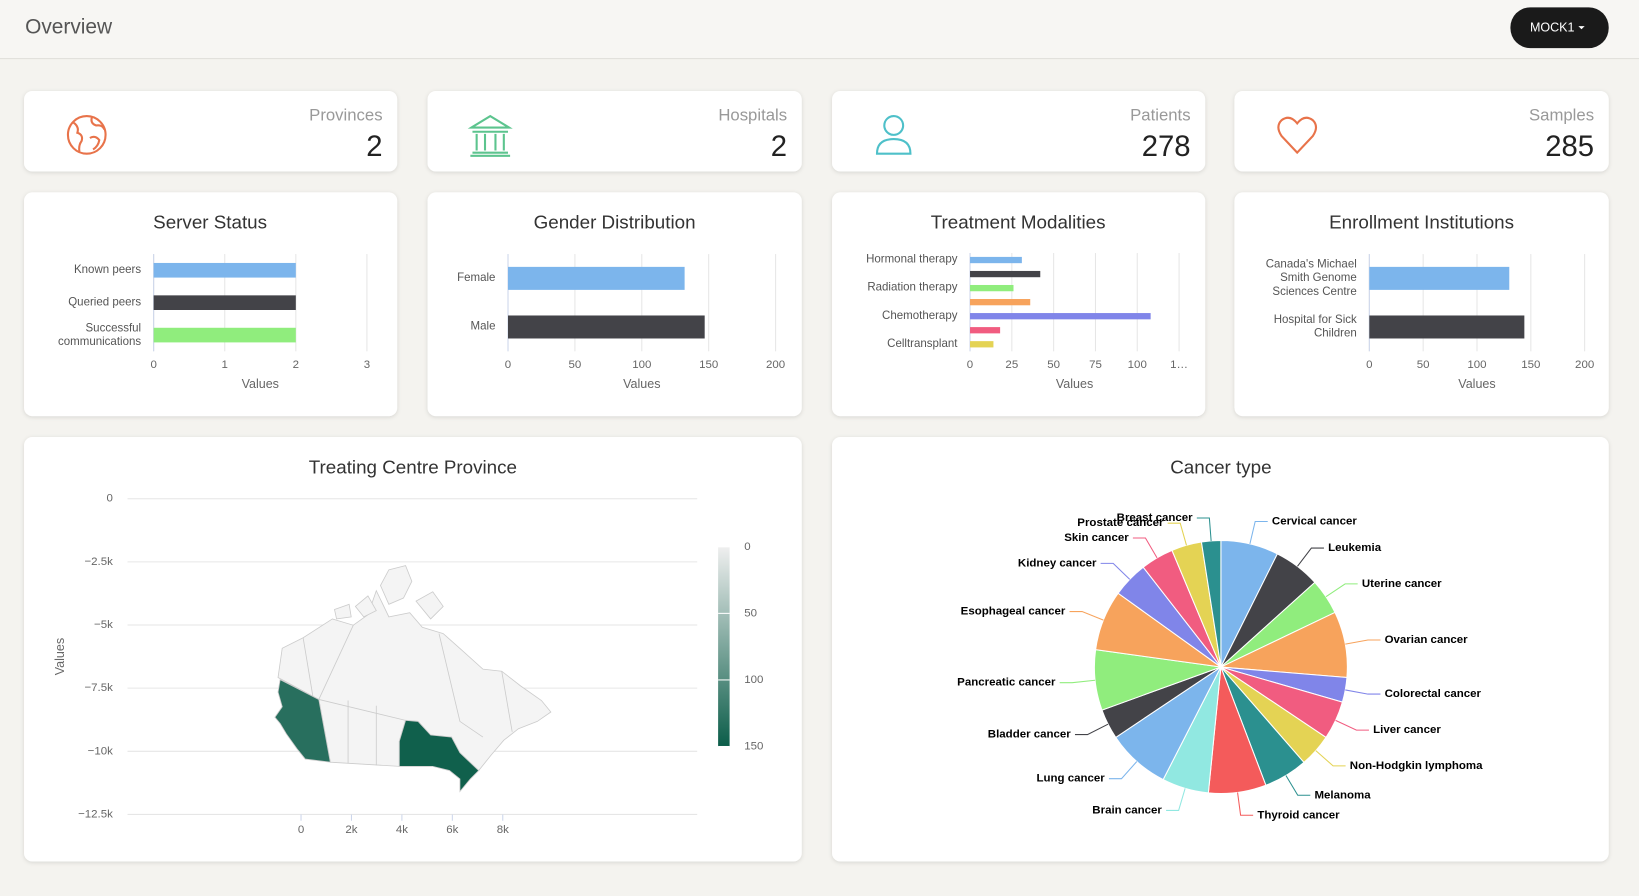 This screenshot has width=1639, height=896. What do you see at coordinates (452, 830) in the screenshot?
I see `x-tick-label: 6k` at bounding box center [452, 830].